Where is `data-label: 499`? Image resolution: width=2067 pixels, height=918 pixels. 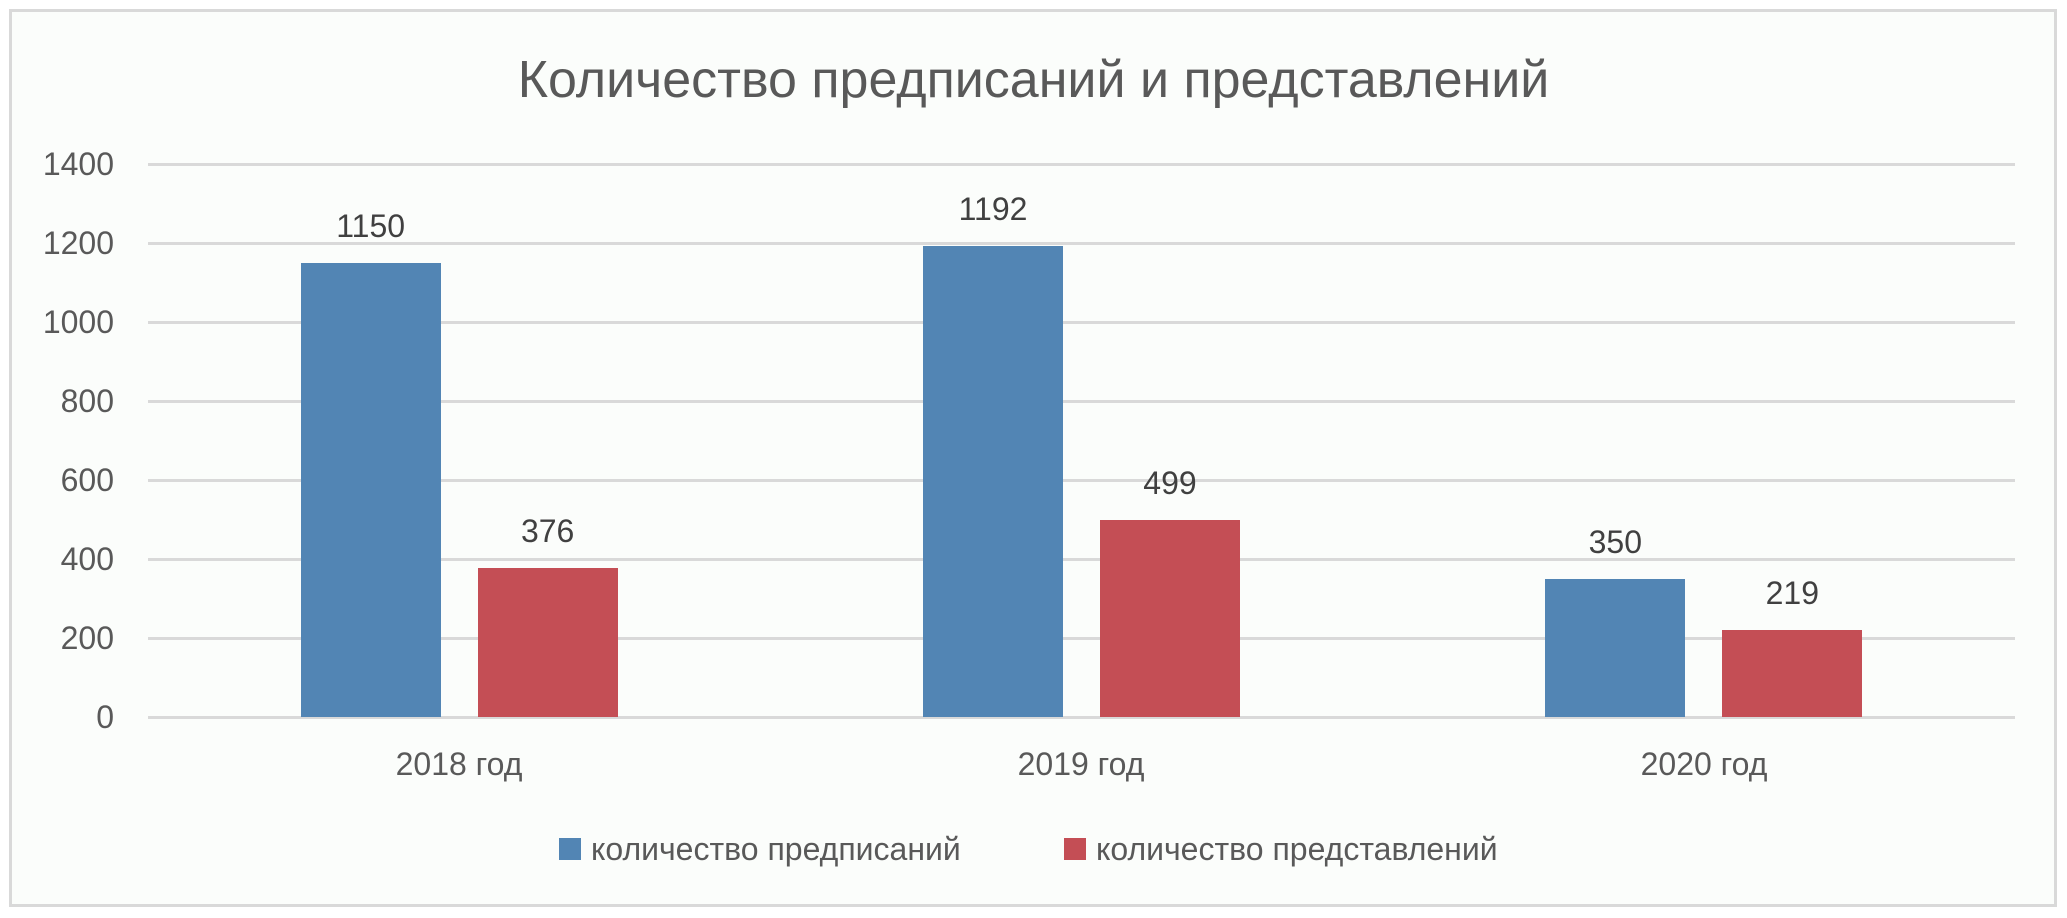
data-label: 499 is located at coordinates (1170, 482).